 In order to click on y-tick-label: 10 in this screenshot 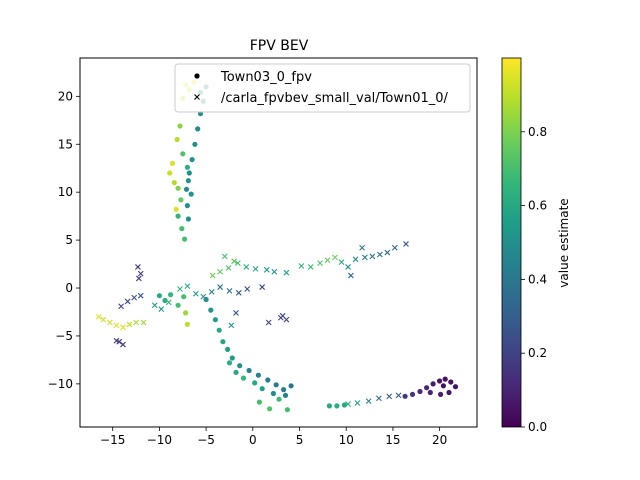, I will do `click(65, 192)`.